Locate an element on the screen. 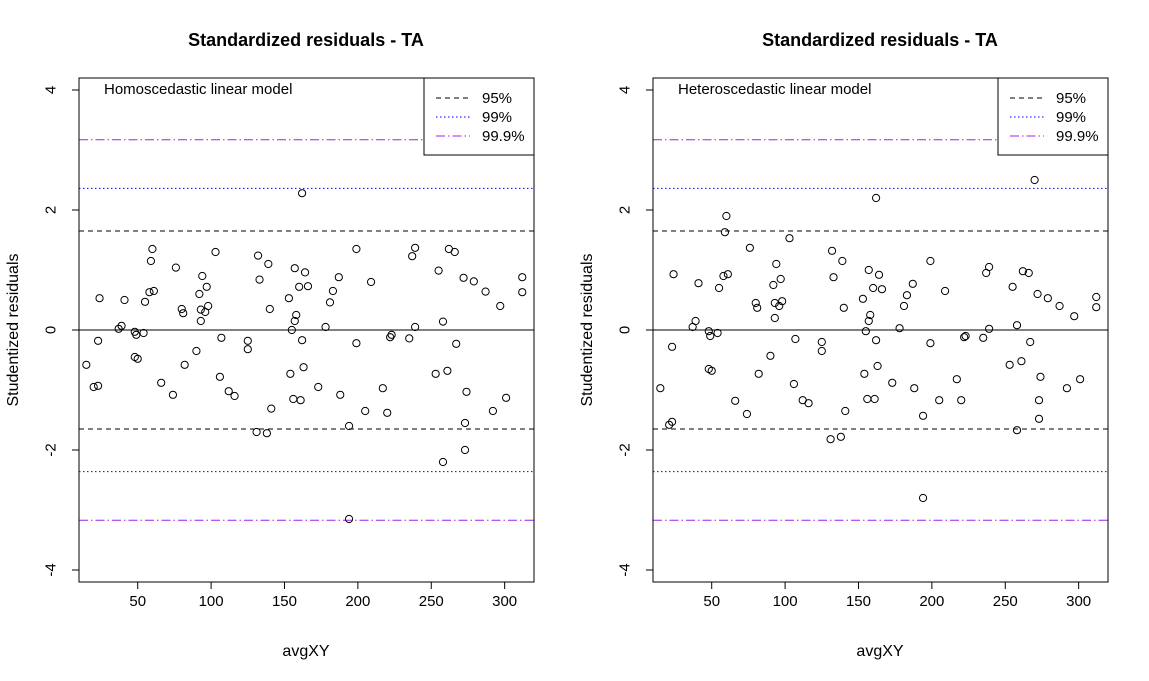 Image resolution: width=1149 pixels, height=681 pixels. plot-subtitle: Heteroscedastic linear model is located at coordinates (774, 89).